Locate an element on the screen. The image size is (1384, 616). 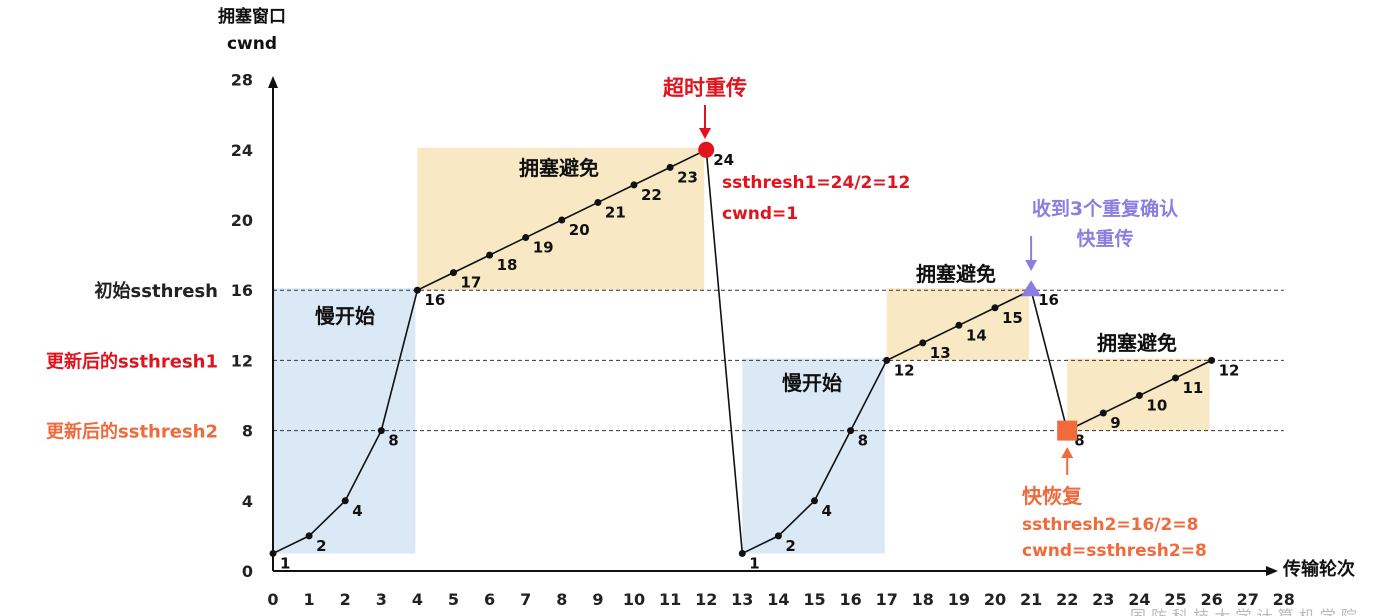
dupack-marker is located at coordinates (1031, 288).